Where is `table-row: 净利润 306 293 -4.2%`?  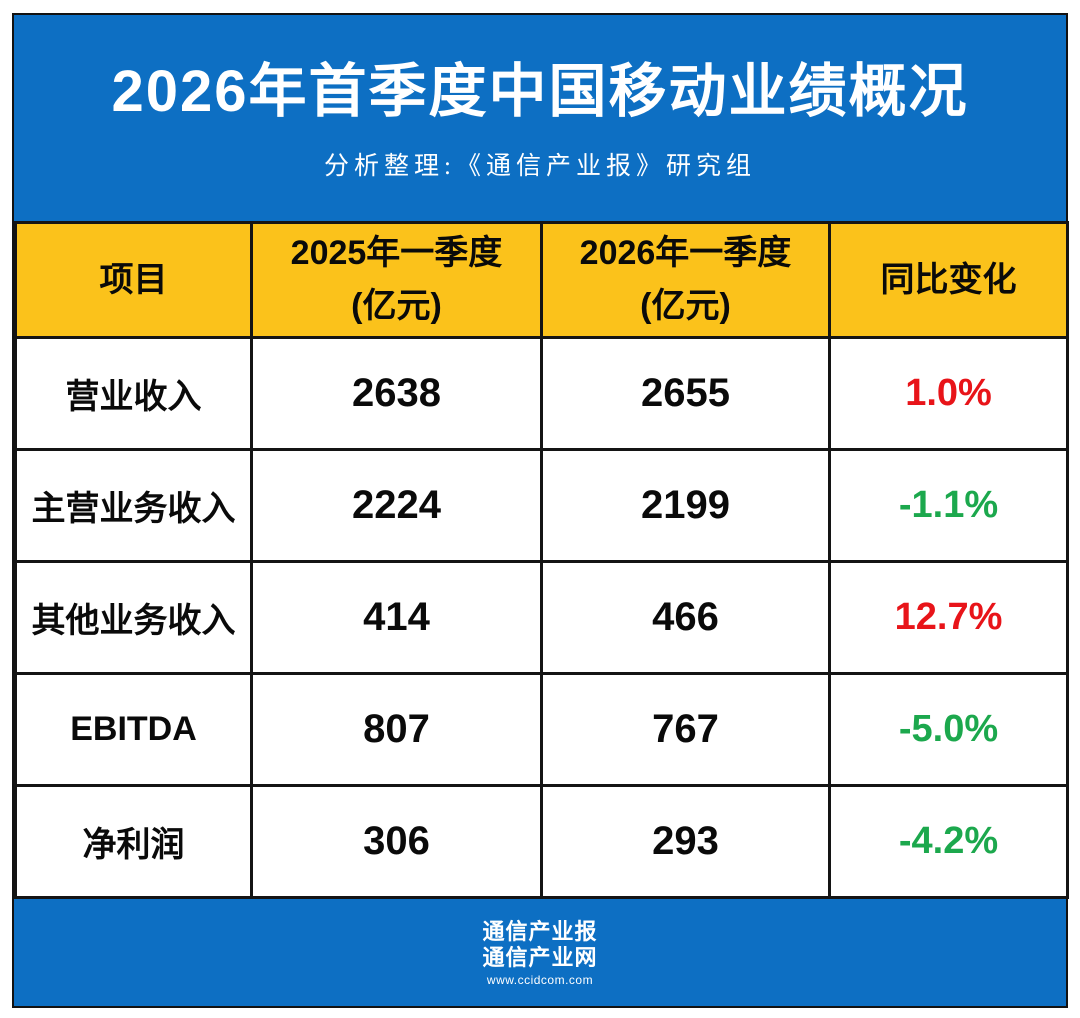 table-row: 净利润 306 293 -4.2% is located at coordinates (541, 841).